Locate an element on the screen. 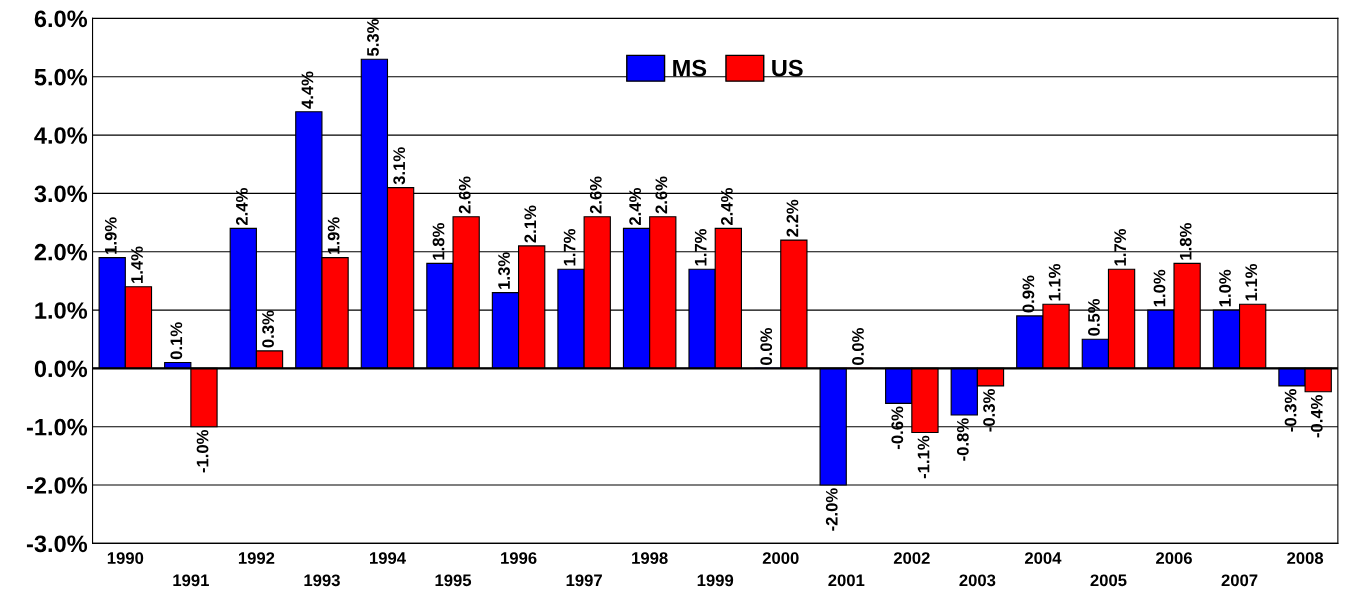  legend-label: MS is located at coordinates (690, 68).